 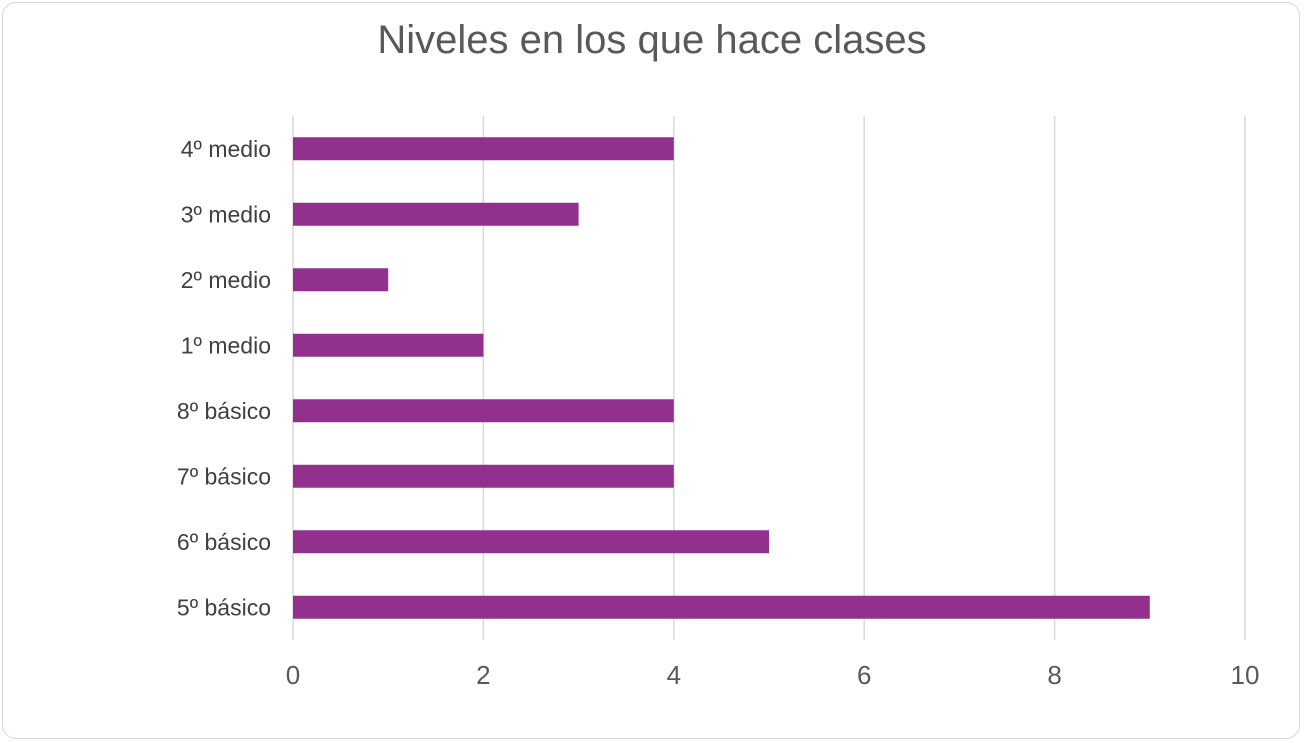 What do you see at coordinates (1054, 675) in the screenshot?
I see `x-tick-label: 8` at bounding box center [1054, 675].